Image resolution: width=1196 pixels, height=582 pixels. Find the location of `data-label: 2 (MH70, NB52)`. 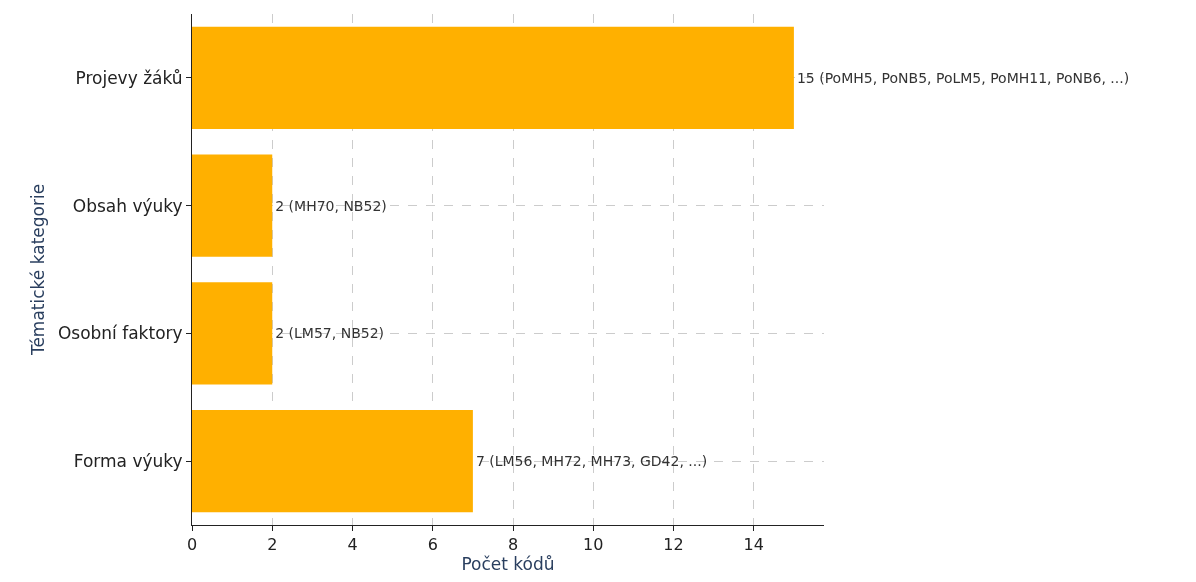

data-label: 2 (MH70, NB52) is located at coordinates (331, 205).